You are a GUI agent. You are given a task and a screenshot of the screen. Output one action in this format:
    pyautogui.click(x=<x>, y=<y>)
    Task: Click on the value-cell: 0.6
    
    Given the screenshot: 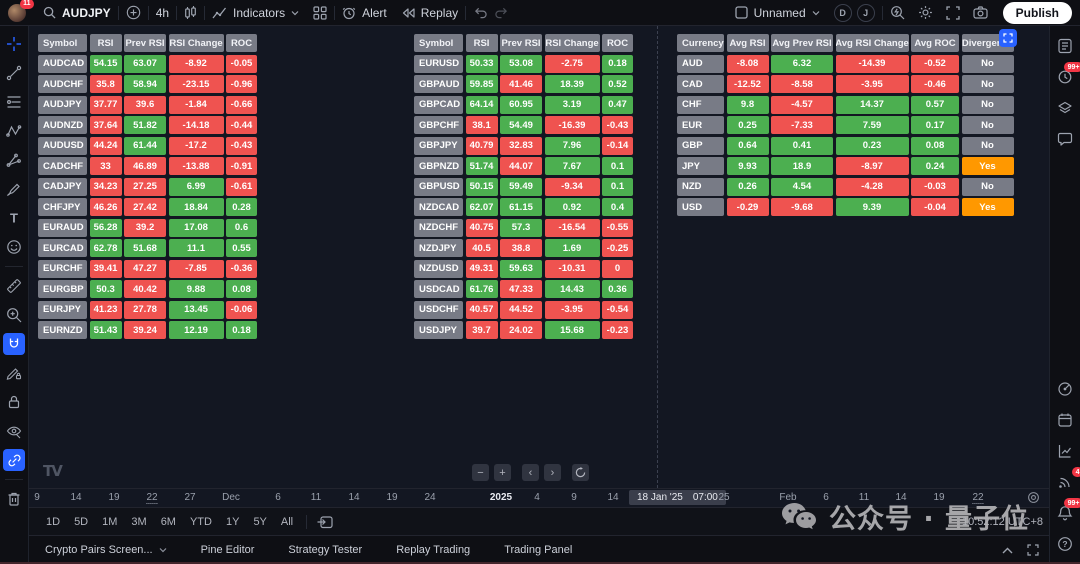 What is the action you would take?
    pyautogui.click(x=241, y=227)
    